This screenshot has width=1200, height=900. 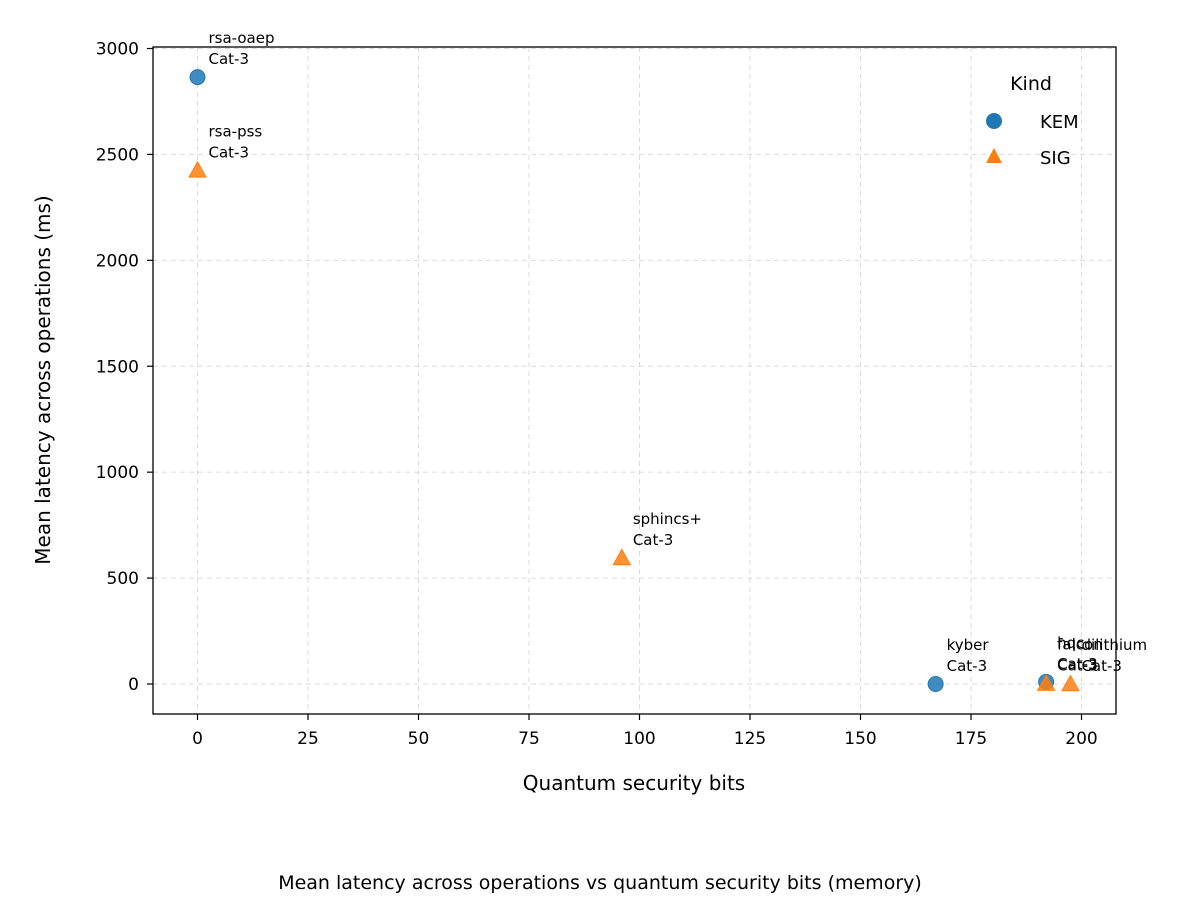 I want to click on point-label-name: dilithium, so click(x=1114, y=645).